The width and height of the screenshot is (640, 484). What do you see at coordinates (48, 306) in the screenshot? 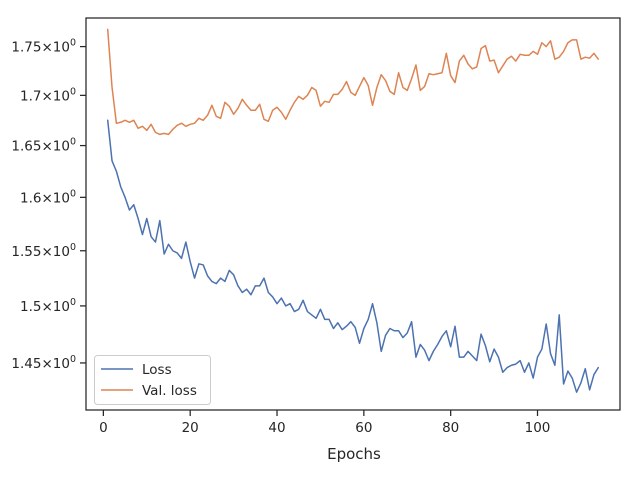
I see `y-tick-label: 1.5×100` at bounding box center [48, 306].